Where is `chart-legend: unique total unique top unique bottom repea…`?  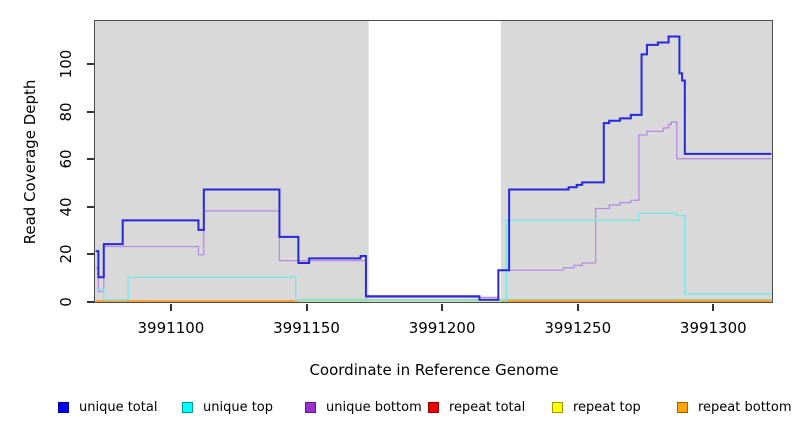 chart-legend: unique total unique top unique bottom repea… is located at coordinates (396, 409).